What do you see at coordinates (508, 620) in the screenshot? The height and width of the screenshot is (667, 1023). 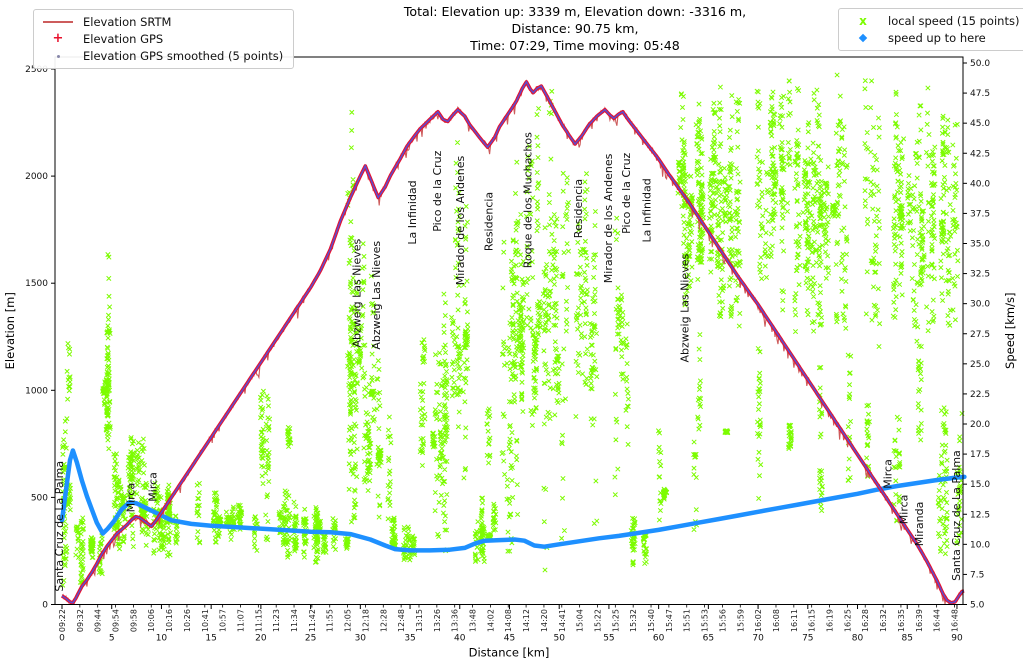 I see `x-axis-time-label: 14:08` at bounding box center [508, 620].